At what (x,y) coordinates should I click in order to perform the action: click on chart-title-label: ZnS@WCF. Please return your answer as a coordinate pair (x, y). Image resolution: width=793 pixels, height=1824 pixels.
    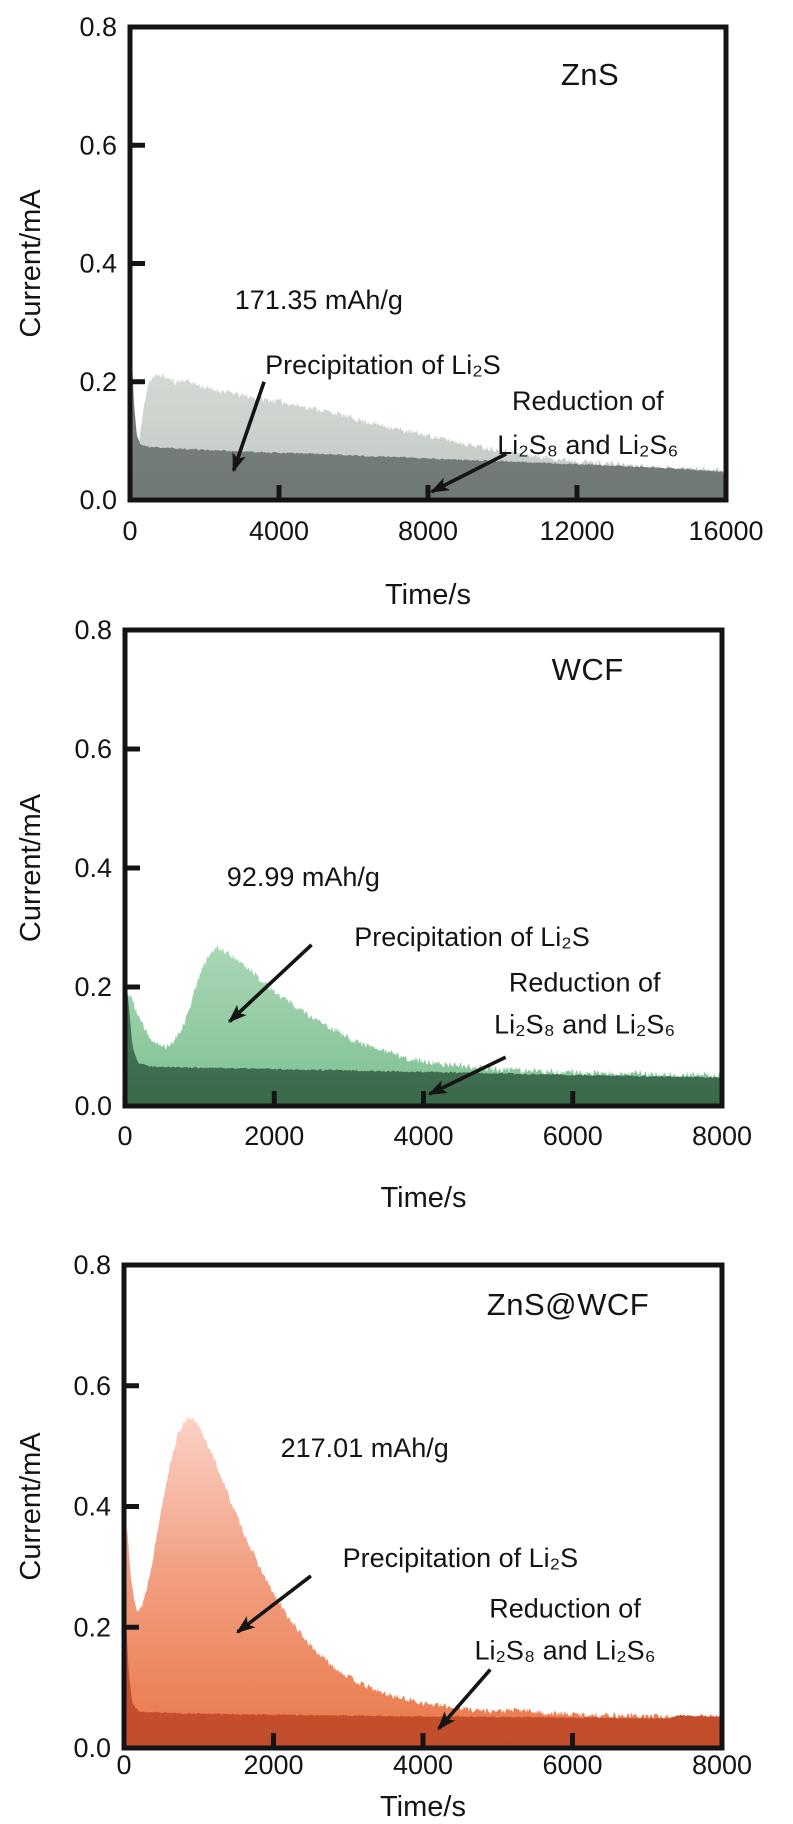
    Looking at the image, I should click on (568, 1304).